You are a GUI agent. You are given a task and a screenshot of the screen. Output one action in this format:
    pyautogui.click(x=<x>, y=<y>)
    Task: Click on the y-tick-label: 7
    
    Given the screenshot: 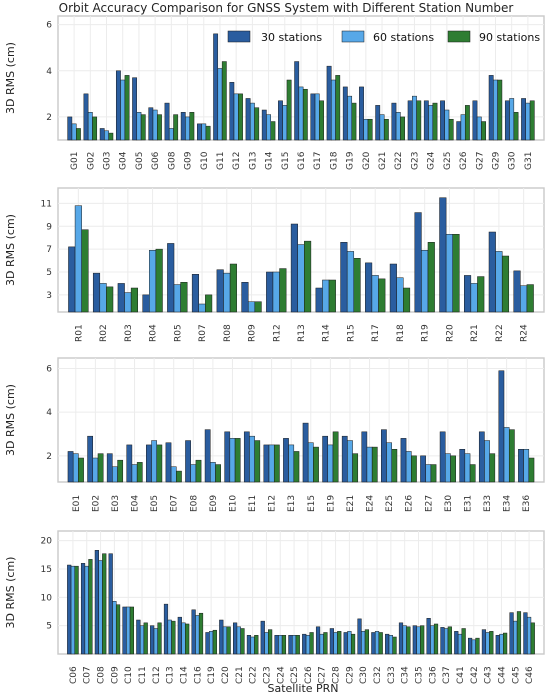 What is the action you would take?
    pyautogui.click(x=49, y=250)
    